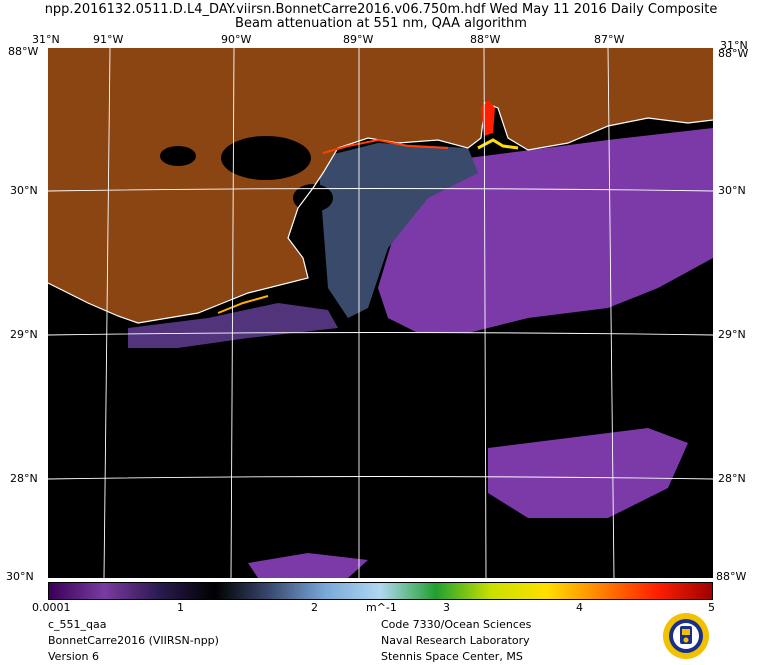  Describe the element at coordinates (452, 656) in the screenshot. I see `footer-location: Stennis Space Center, MS` at that location.